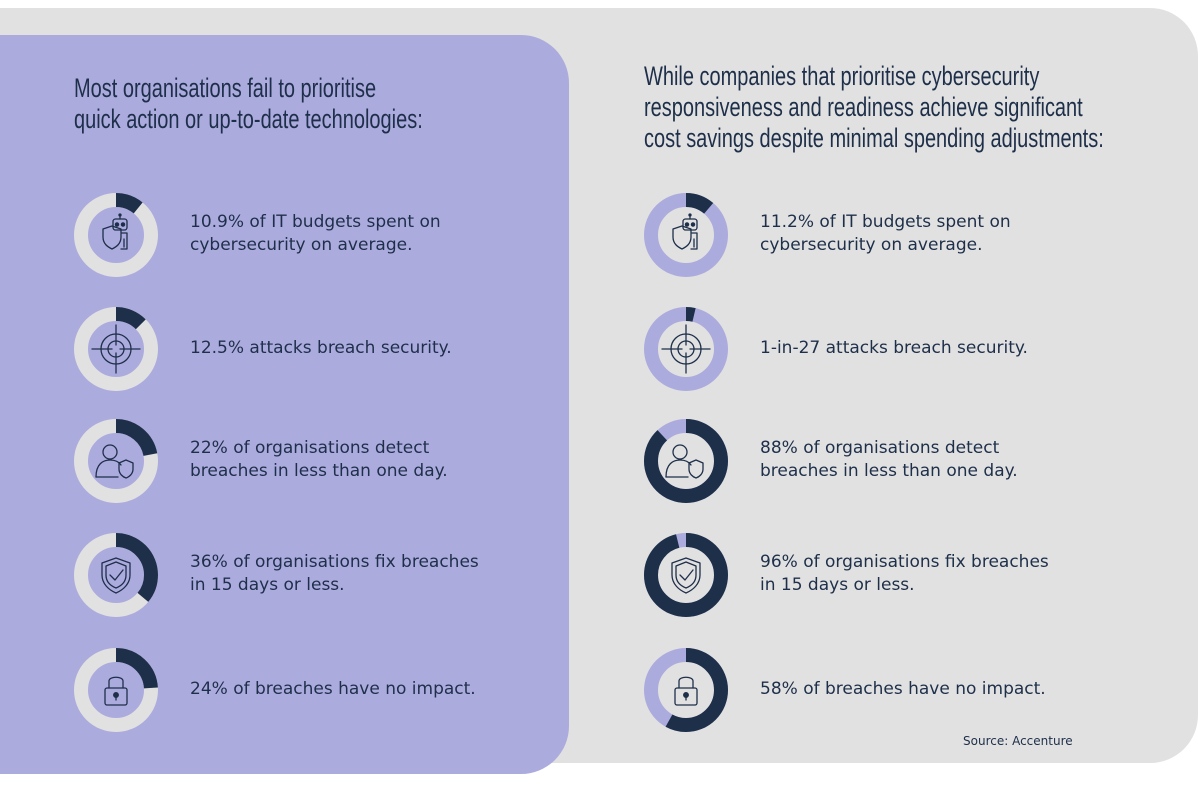 The image size is (1198, 785). I want to click on stat-text: 12.5% attacks breach security., so click(321, 348).